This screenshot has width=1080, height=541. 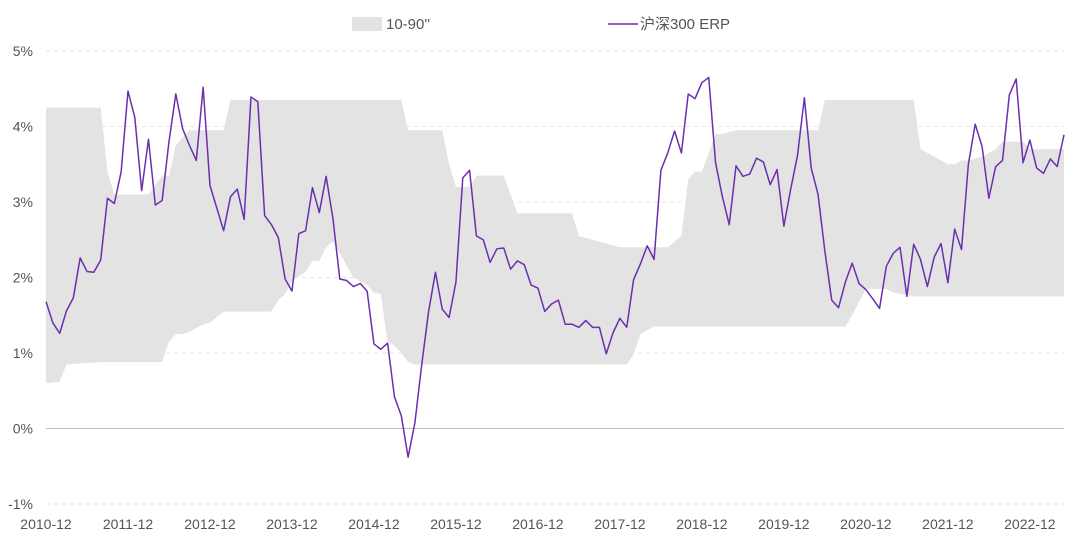 What do you see at coordinates (292, 524) in the screenshot?
I see `x-tick-label: 2013-12` at bounding box center [292, 524].